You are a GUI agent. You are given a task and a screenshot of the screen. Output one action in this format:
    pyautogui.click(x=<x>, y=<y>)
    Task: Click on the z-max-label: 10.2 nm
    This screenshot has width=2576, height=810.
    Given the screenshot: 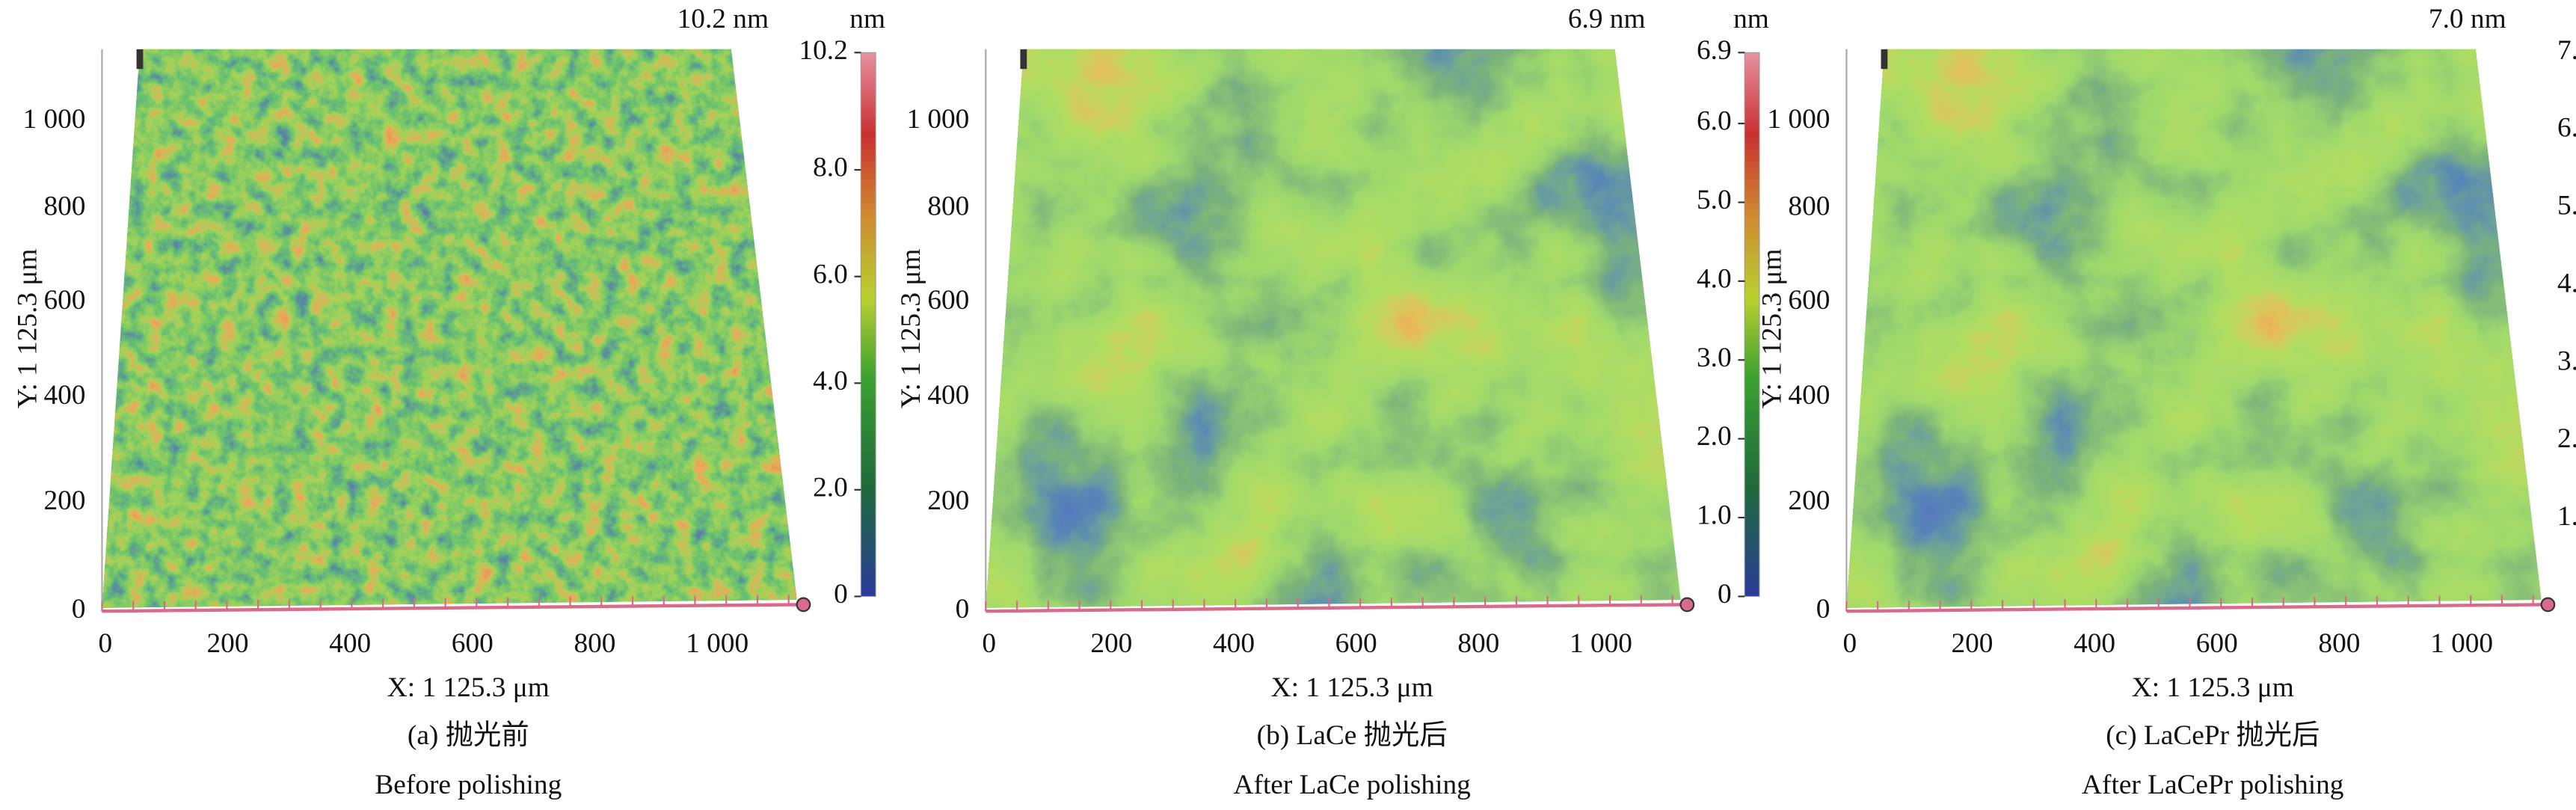 What is the action you would take?
    pyautogui.click(x=723, y=19)
    